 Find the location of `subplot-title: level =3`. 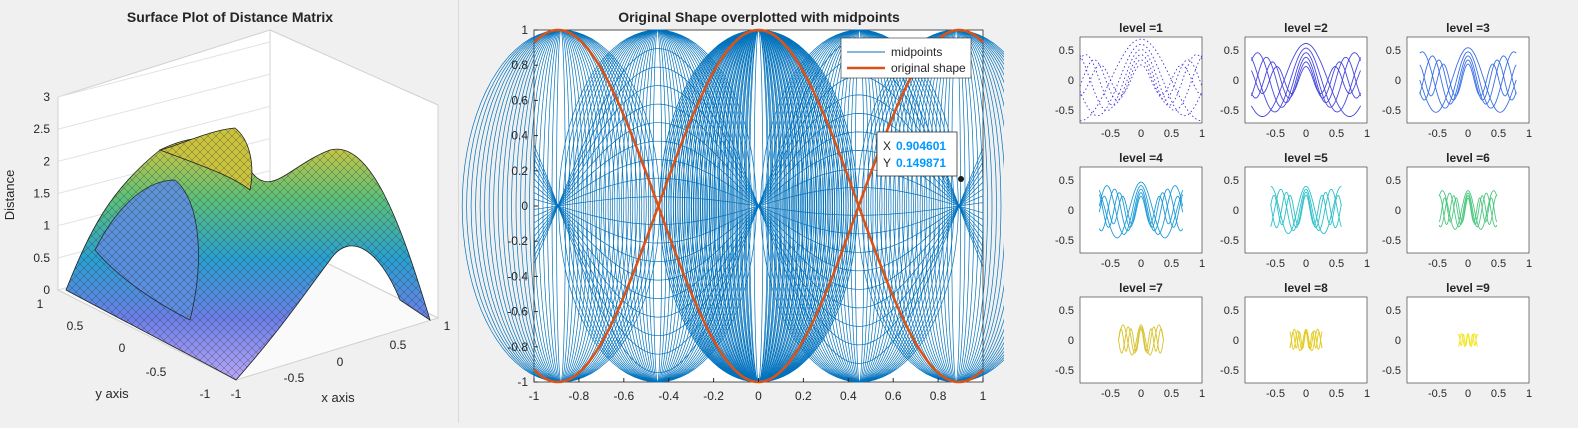

subplot-title: level =3 is located at coordinates (1468, 28).